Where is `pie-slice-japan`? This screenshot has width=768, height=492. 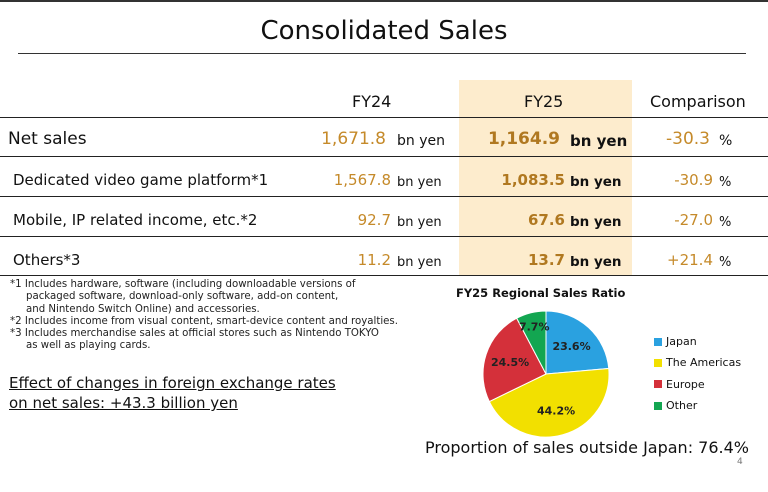 pie-slice-japan is located at coordinates (577, 342).